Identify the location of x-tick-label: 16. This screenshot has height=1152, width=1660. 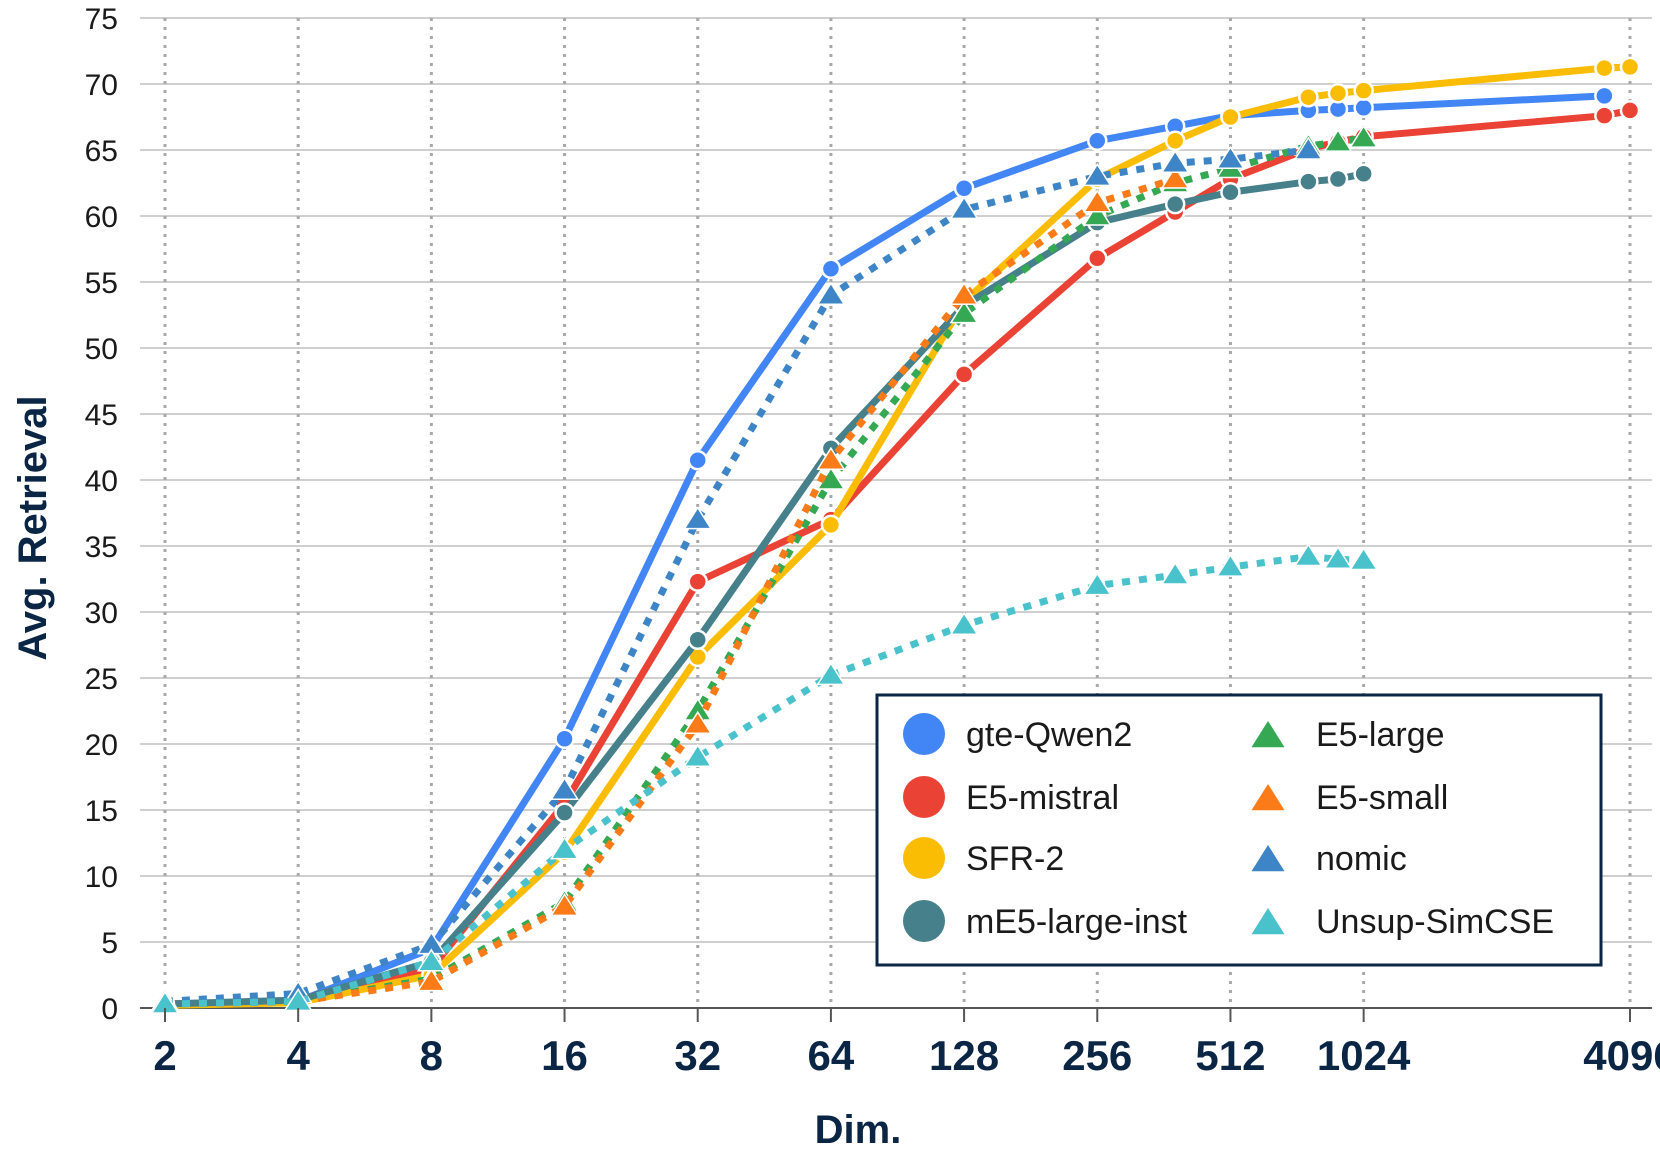
(564, 1055).